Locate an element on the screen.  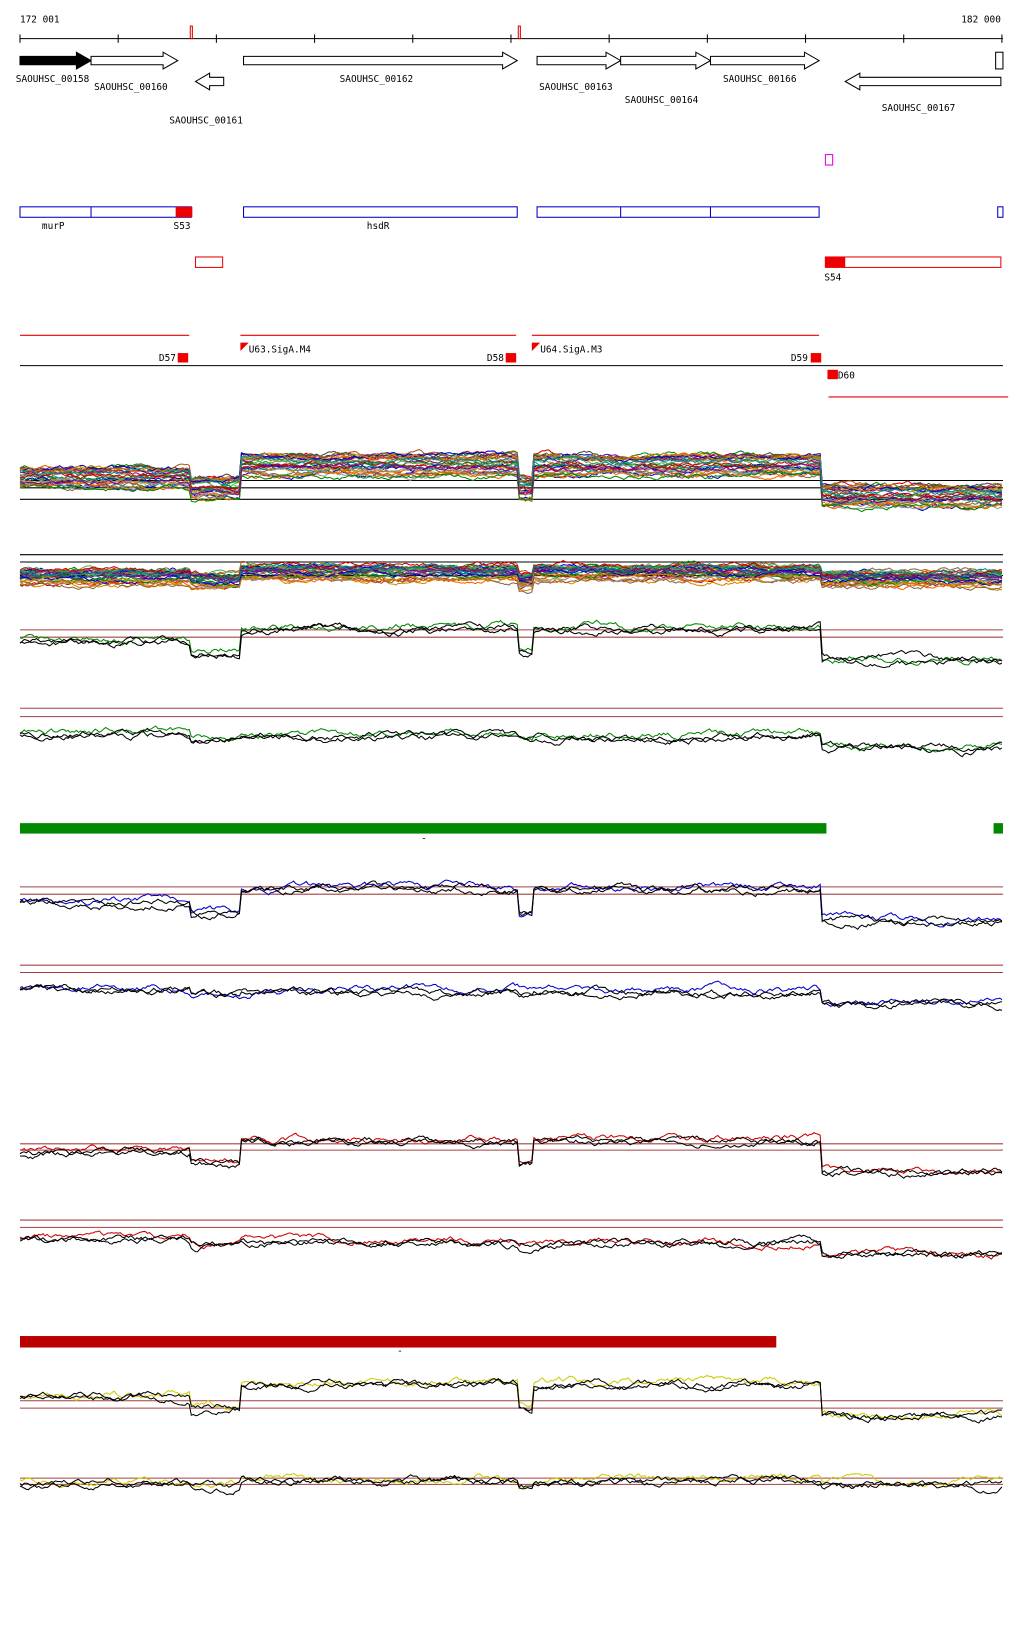
ruler-end: 182 000 is located at coordinates (981, 19).